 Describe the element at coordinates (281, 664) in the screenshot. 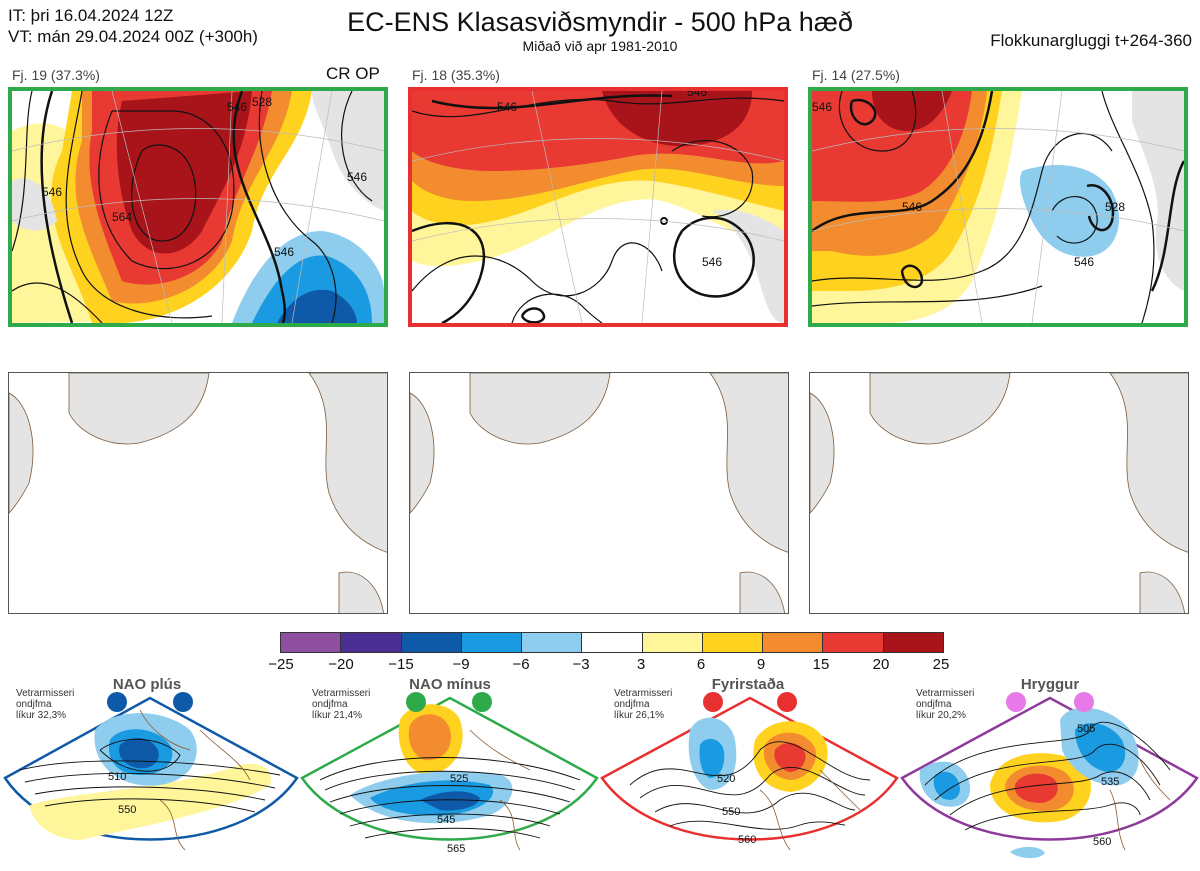

I see `colorbar-tick-1: −25` at that location.